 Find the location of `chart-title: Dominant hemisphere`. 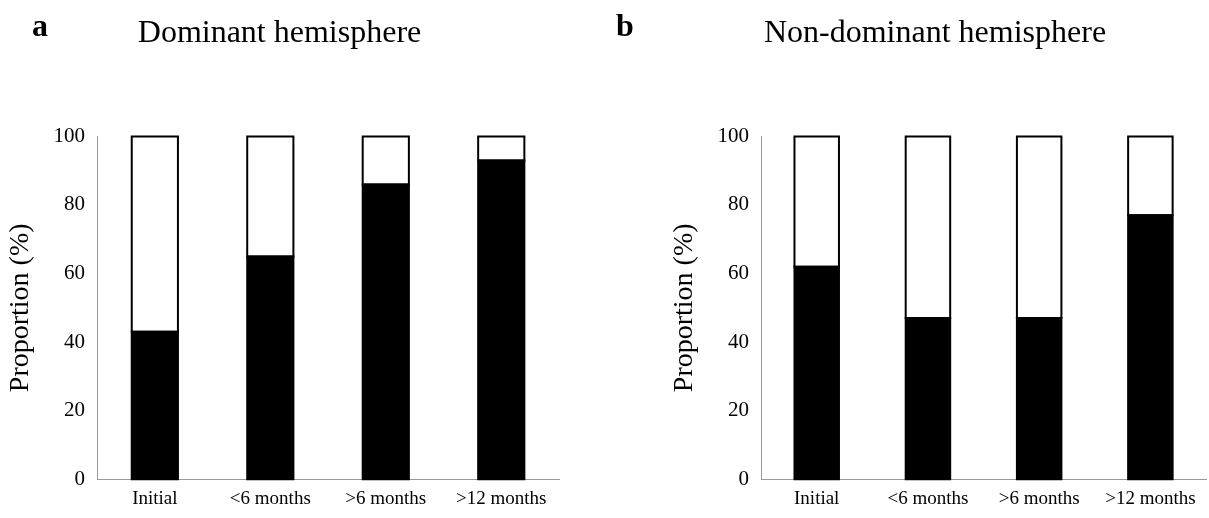

chart-title: Dominant hemisphere is located at coordinates (279, 30).